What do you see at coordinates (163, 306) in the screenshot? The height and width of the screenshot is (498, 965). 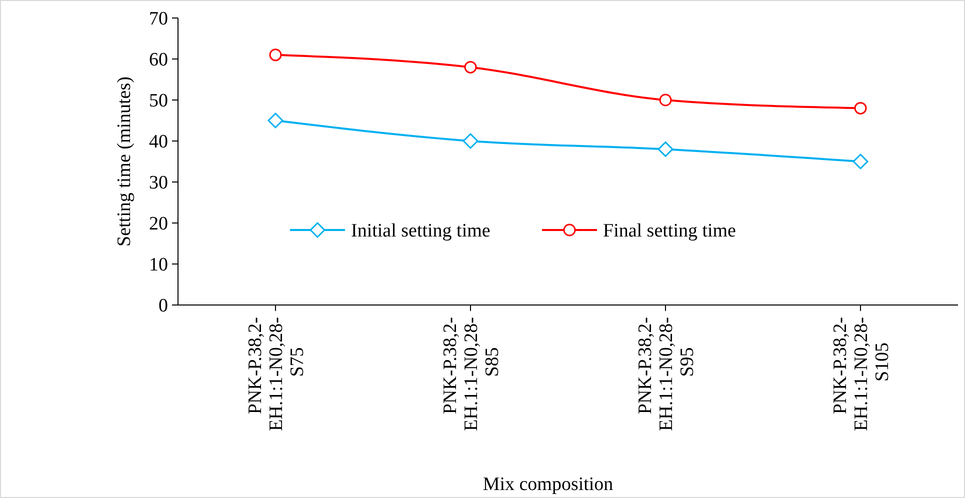 I see `y-tick-label: 0` at bounding box center [163, 306].